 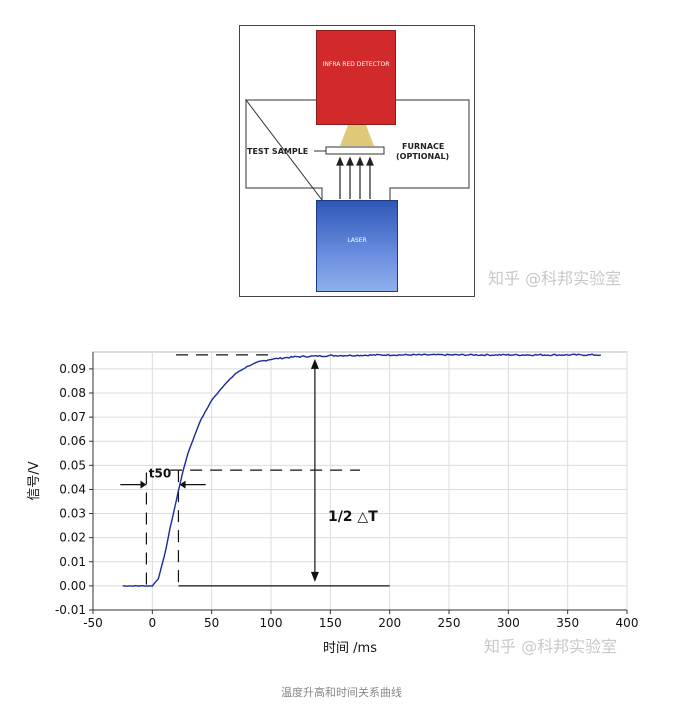 I want to click on furnace-label: FURNACE, so click(x=423, y=146).